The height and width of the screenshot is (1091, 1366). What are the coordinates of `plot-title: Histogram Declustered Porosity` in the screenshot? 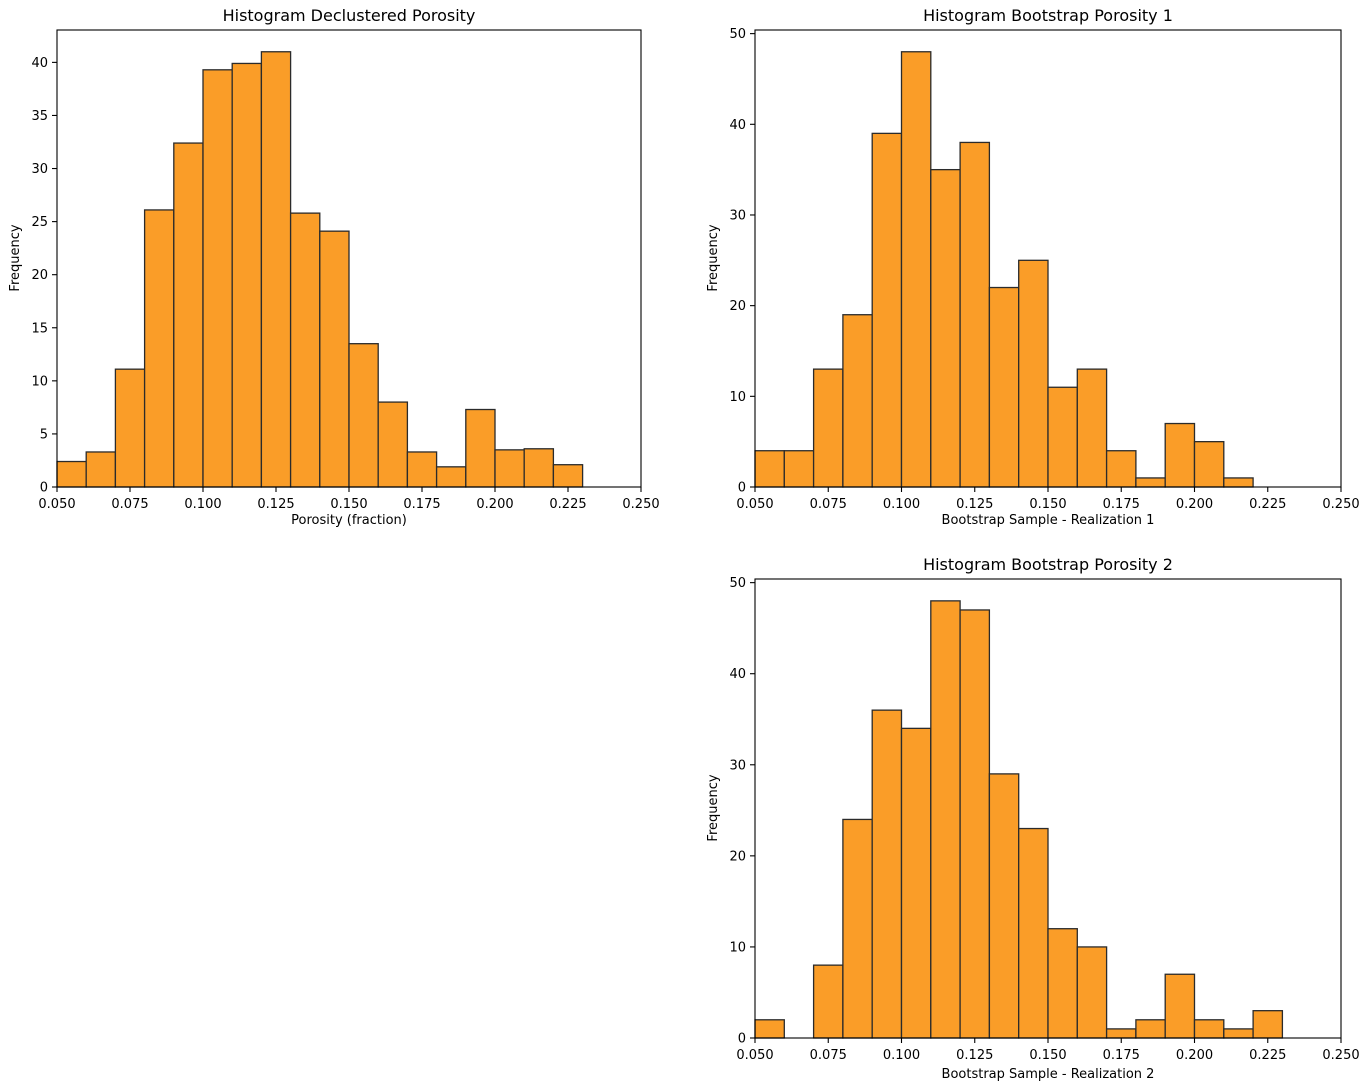 It's located at (349, 15).